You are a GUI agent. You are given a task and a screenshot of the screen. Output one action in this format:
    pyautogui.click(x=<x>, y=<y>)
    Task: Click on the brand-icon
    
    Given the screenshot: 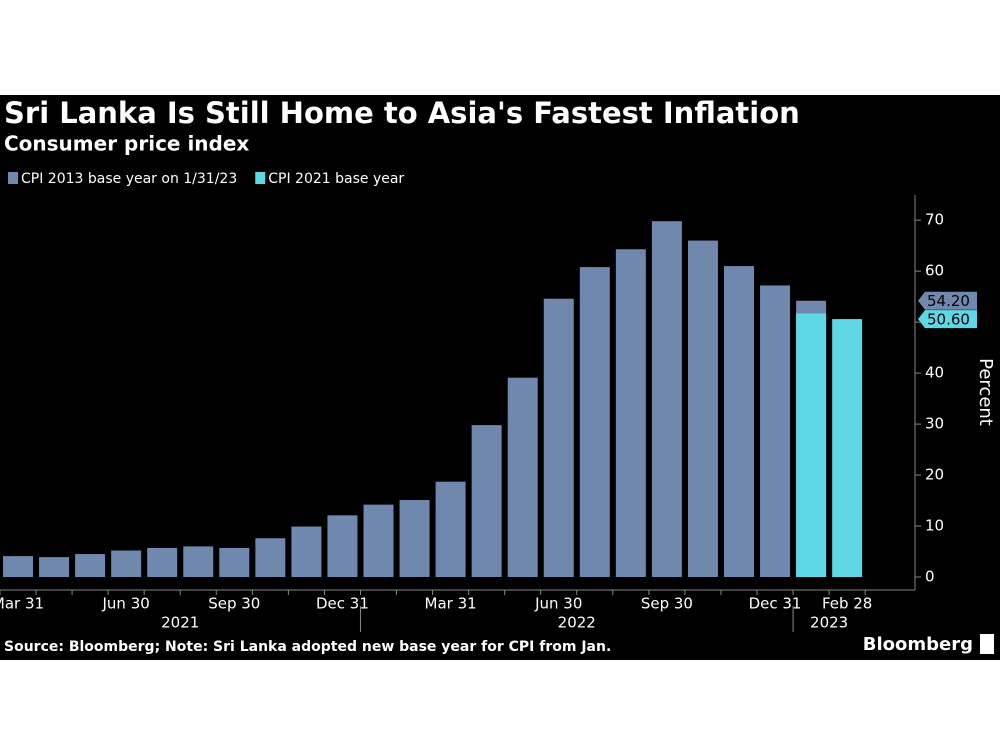 What is the action you would take?
    pyautogui.click(x=987, y=644)
    